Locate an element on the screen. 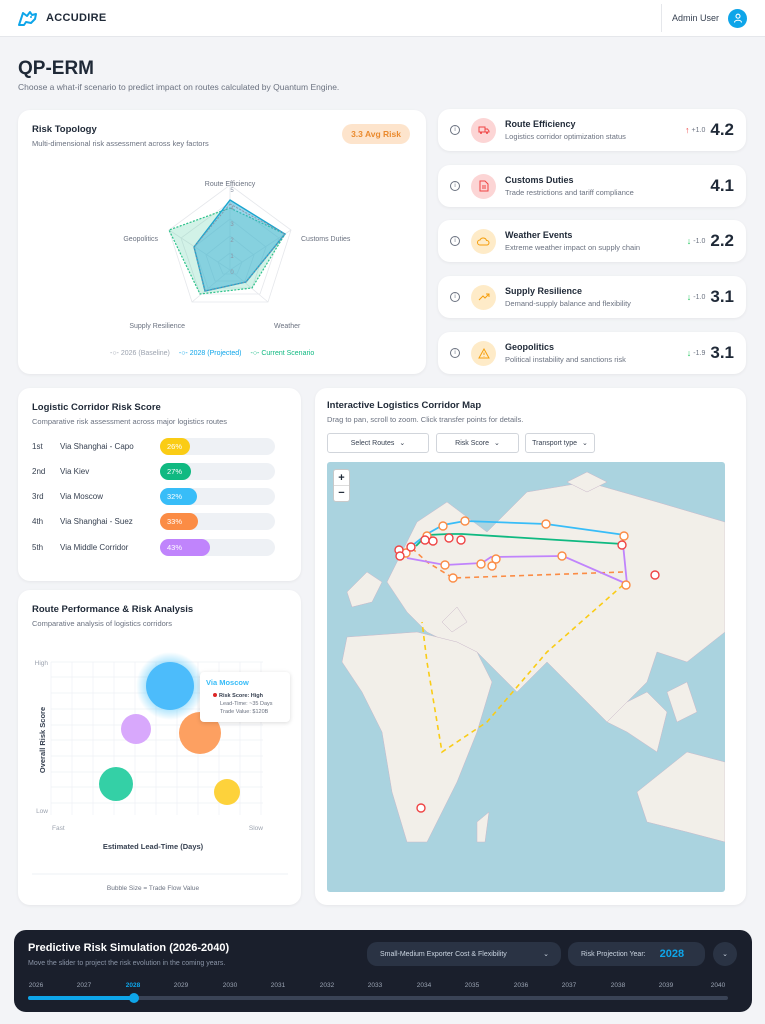 The width and height of the screenshot is (765, 1024). avg-risk-badge: 3.3 Avg Risk is located at coordinates (376, 134).